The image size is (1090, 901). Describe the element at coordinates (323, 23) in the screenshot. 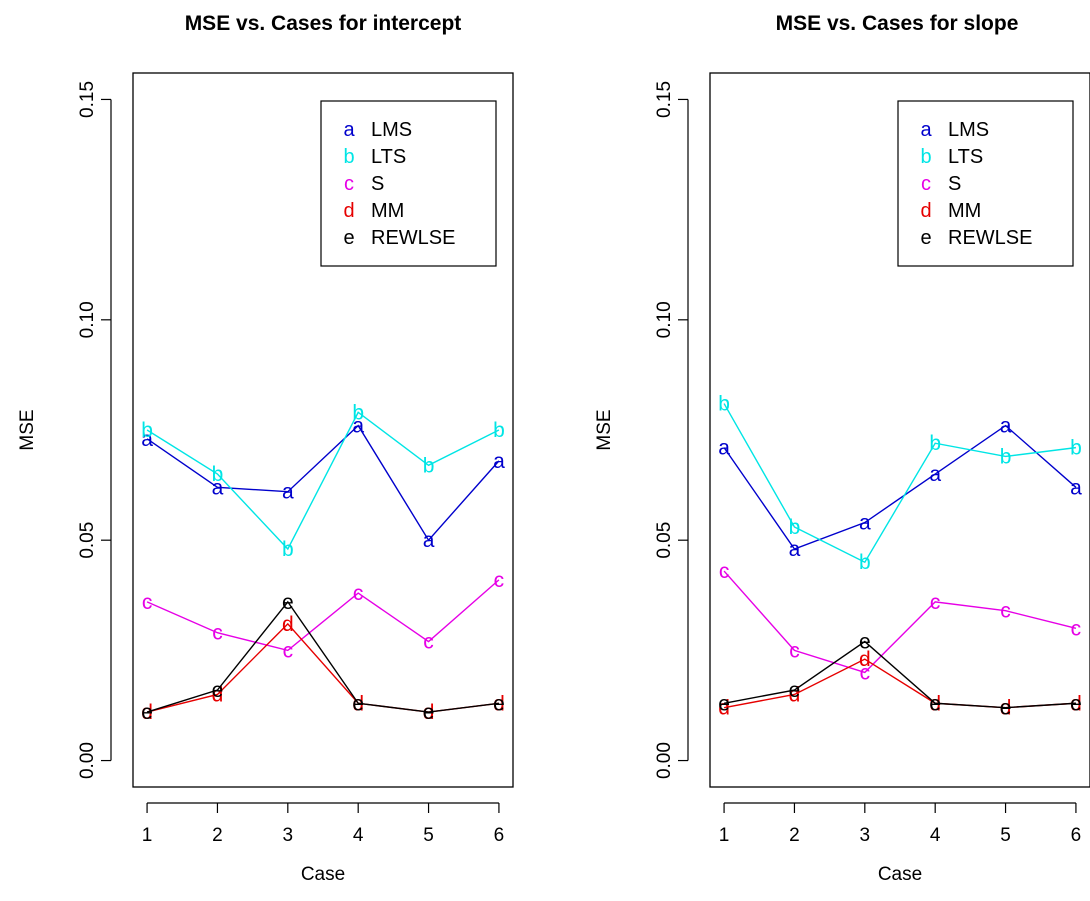

I see `chart-title: MSE vs. Cases for intercept` at that location.